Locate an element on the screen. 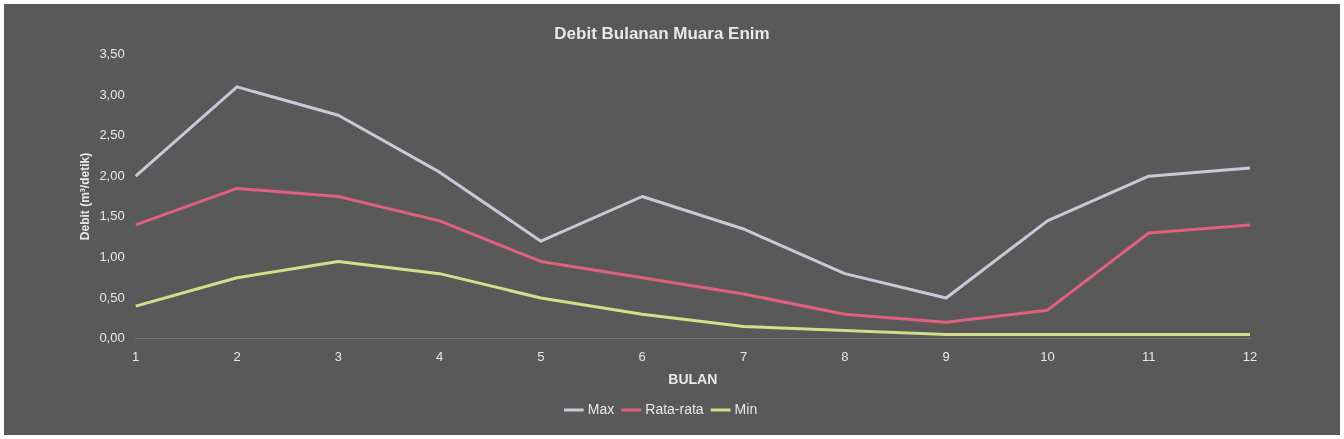 This screenshot has width=1344, height=439. x-axis-title: BULAN is located at coordinates (693, 379).